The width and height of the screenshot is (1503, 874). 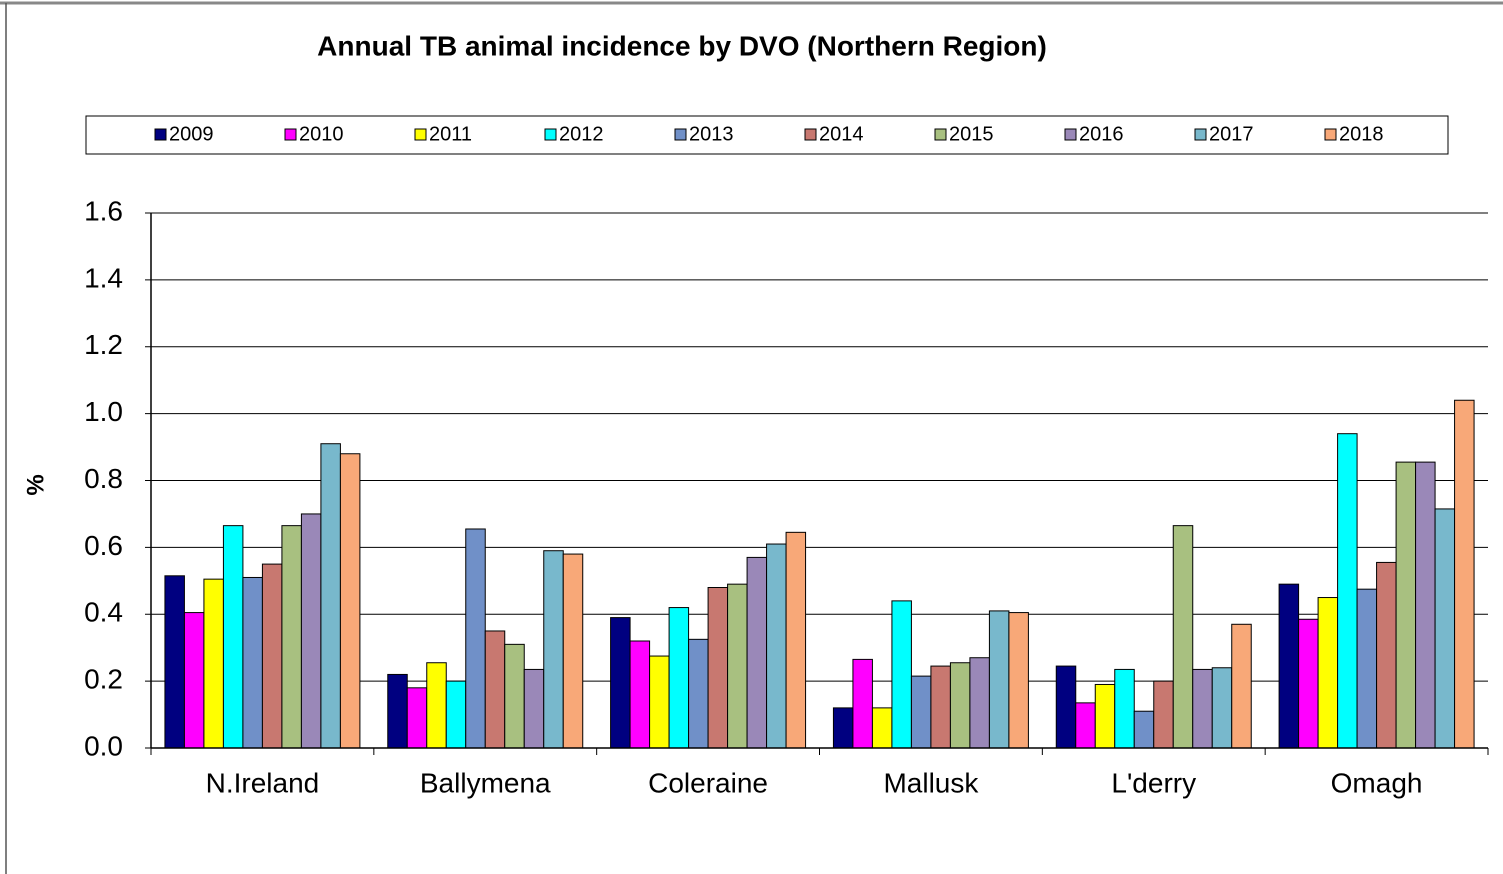 I want to click on y-tick-label: 1.0, so click(x=103, y=411).